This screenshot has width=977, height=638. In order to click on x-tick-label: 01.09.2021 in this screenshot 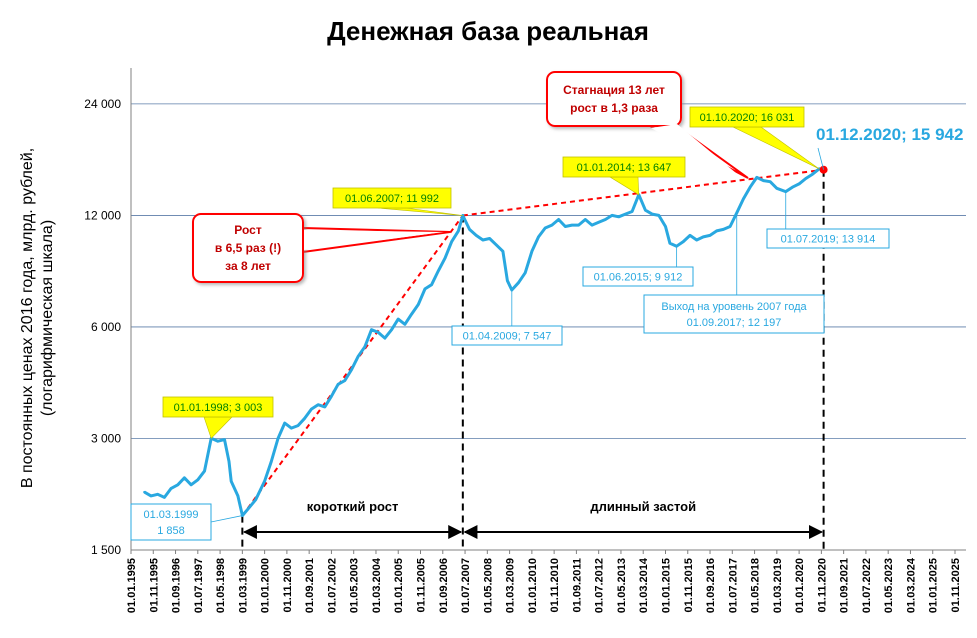, I will do `click(845, 585)`.